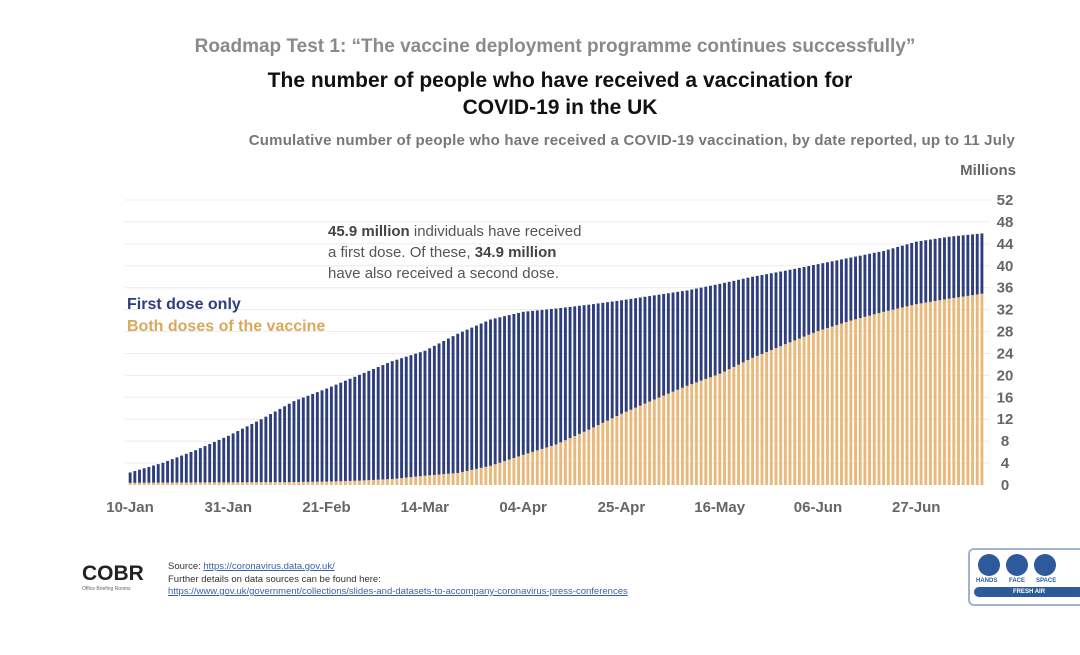 The image size is (1080, 655). I want to click on y-tick-label: 8, so click(1005, 441).